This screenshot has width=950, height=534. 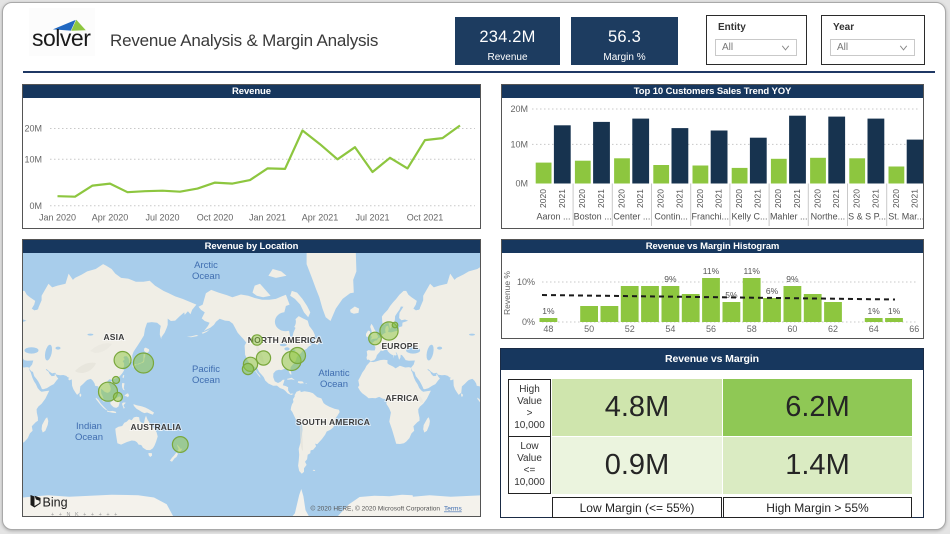 I want to click on svg-text: solver, so click(x=61, y=38).